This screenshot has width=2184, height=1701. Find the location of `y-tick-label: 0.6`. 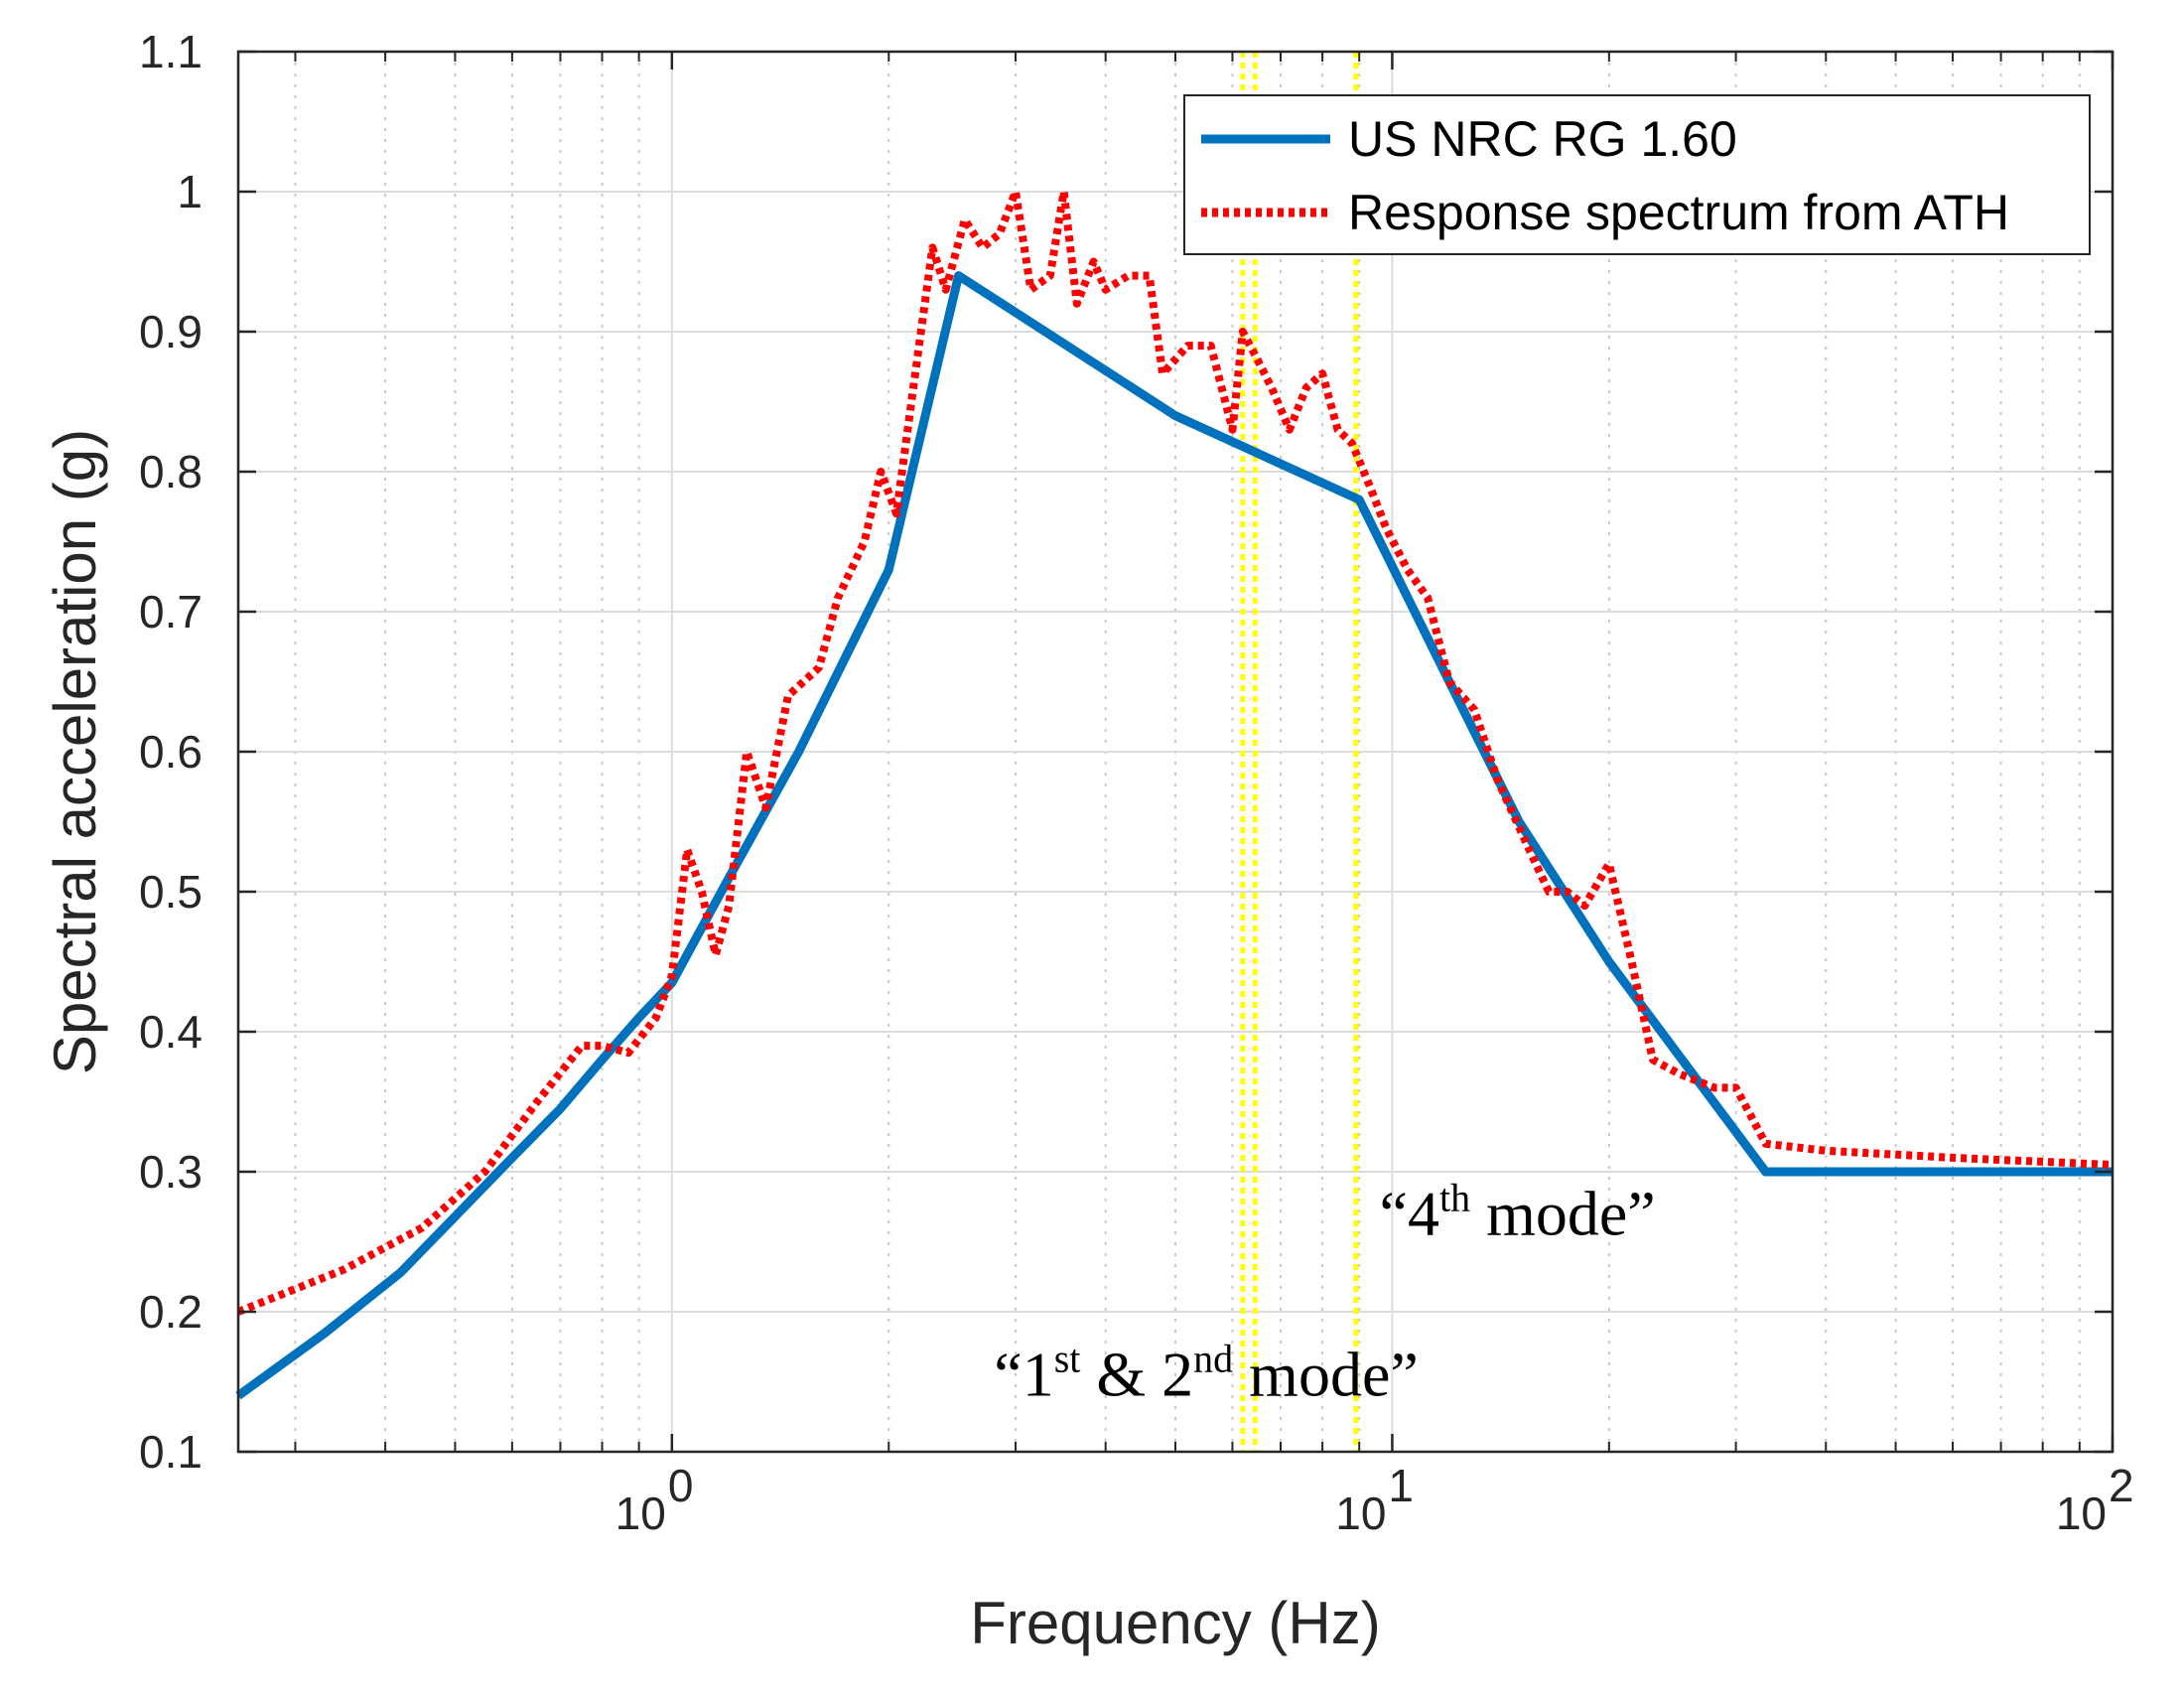

y-tick-label: 0.6 is located at coordinates (171, 752).